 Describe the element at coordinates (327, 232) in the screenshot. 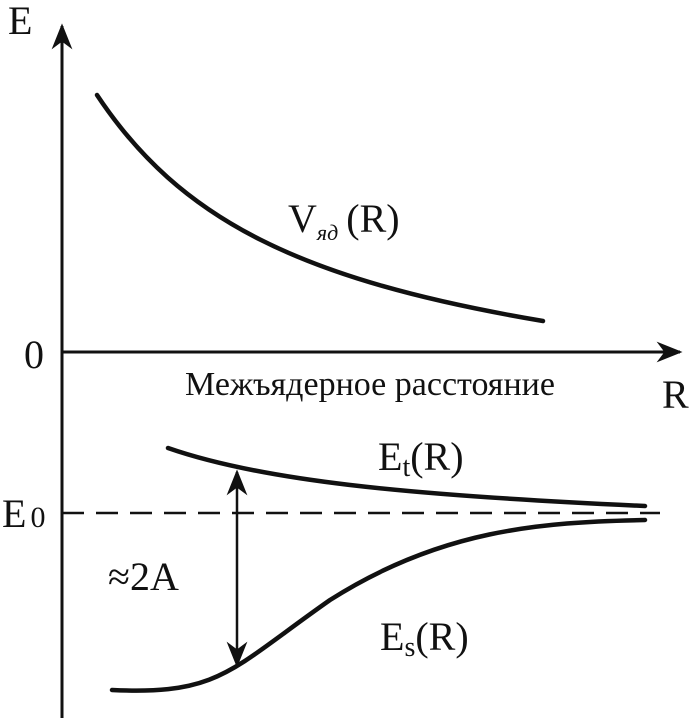

I see `subscript: яд` at that location.